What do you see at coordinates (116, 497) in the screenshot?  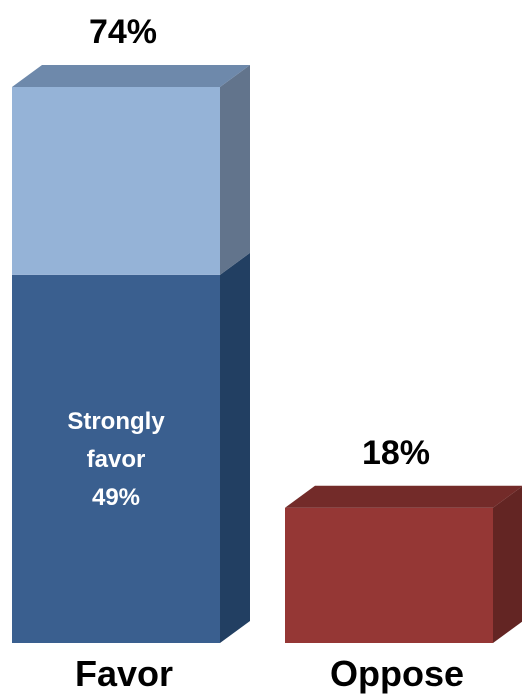 I see `bar-favor-segment-1-value-label: 49%` at bounding box center [116, 497].